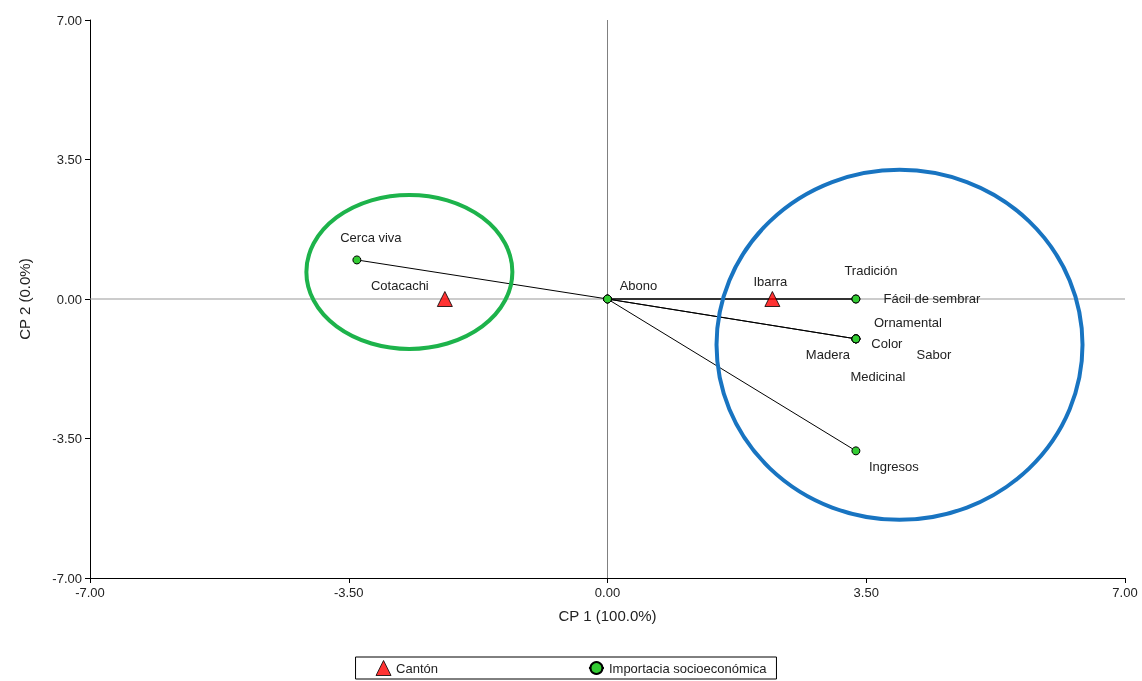  I want to click on annotation: Cerca viva, so click(371, 238).